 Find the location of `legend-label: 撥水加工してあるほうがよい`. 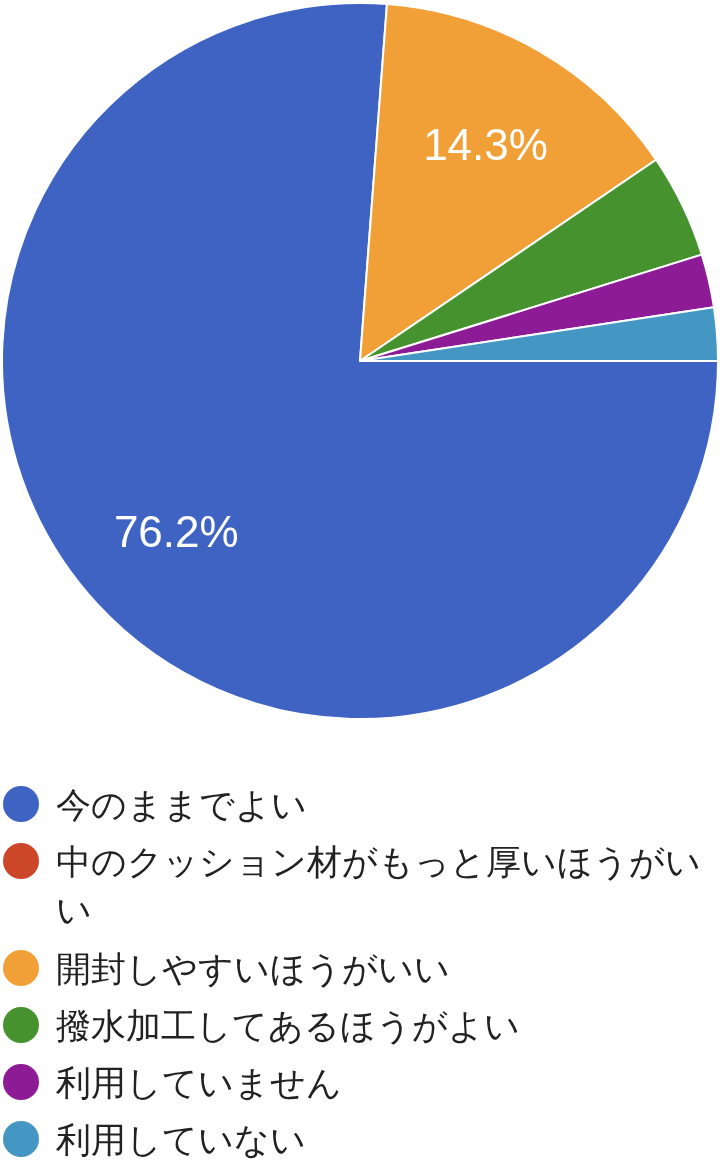

legend-label: 撥水加工してあるほうがよい is located at coordinates (288, 1025).